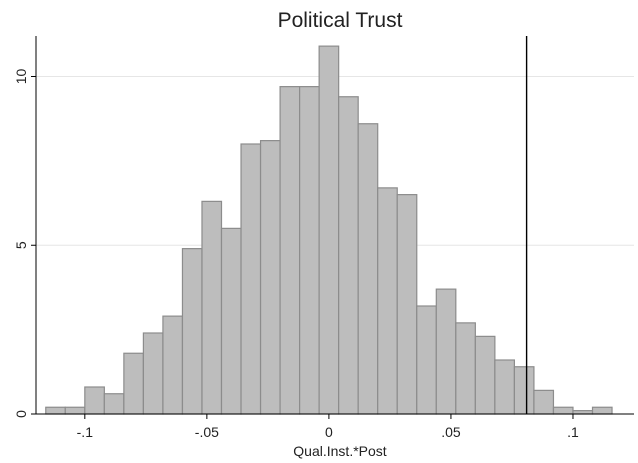 The height and width of the screenshot is (463, 638). Describe the element at coordinates (21, 77) in the screenshot. I see `y-tick-label: 10` at that location.